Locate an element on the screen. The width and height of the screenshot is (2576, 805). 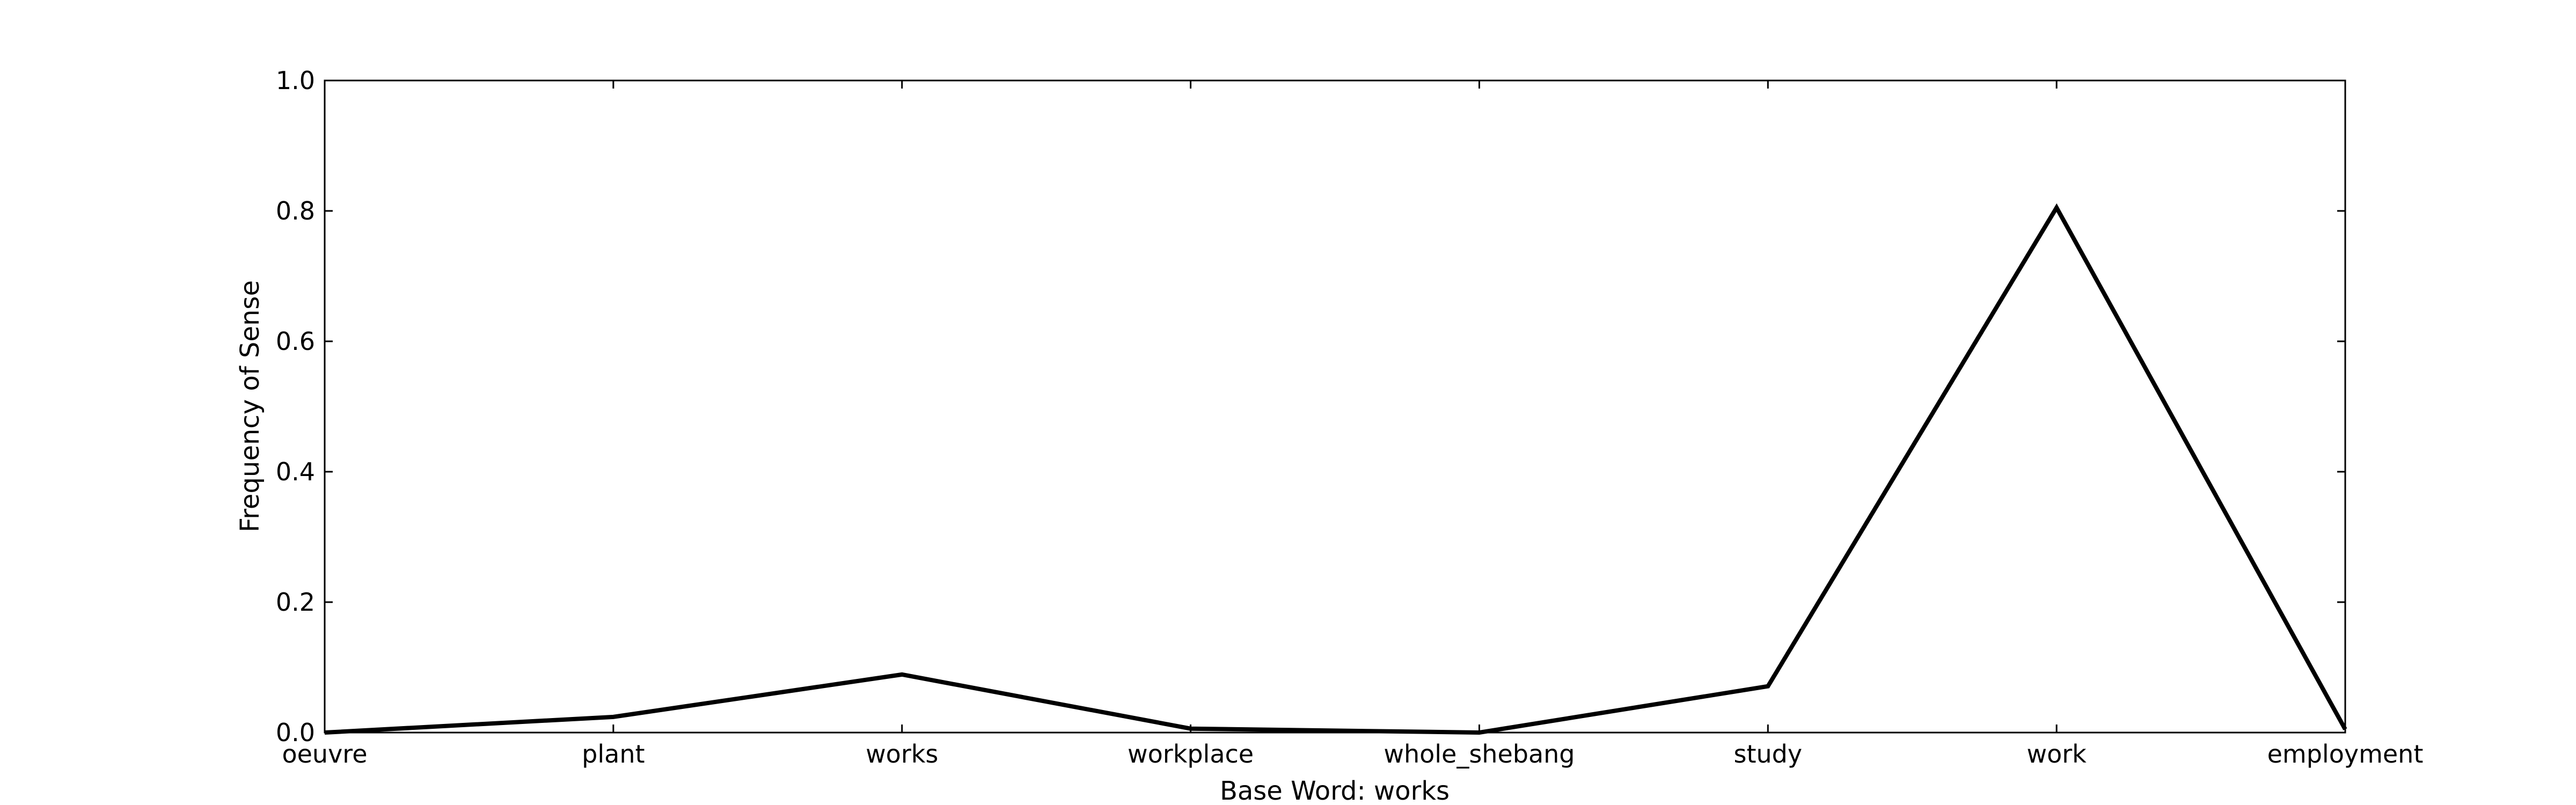
x-tick-label: oeuvre is located at coordinates (324, 754).